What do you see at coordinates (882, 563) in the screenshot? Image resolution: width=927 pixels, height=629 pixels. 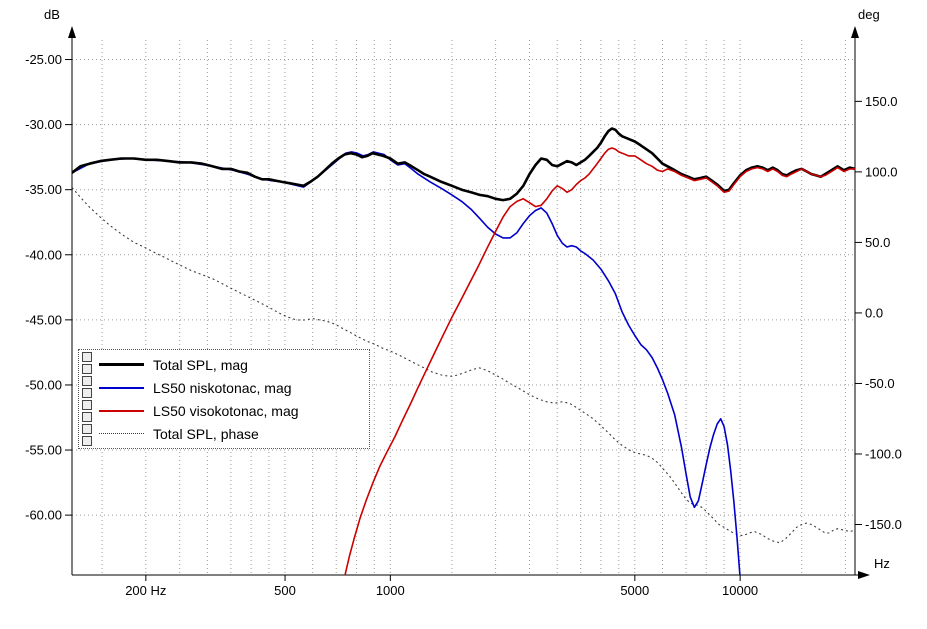 I see `x-axis-unit-label: Hz` at bounding box center [882, 563].